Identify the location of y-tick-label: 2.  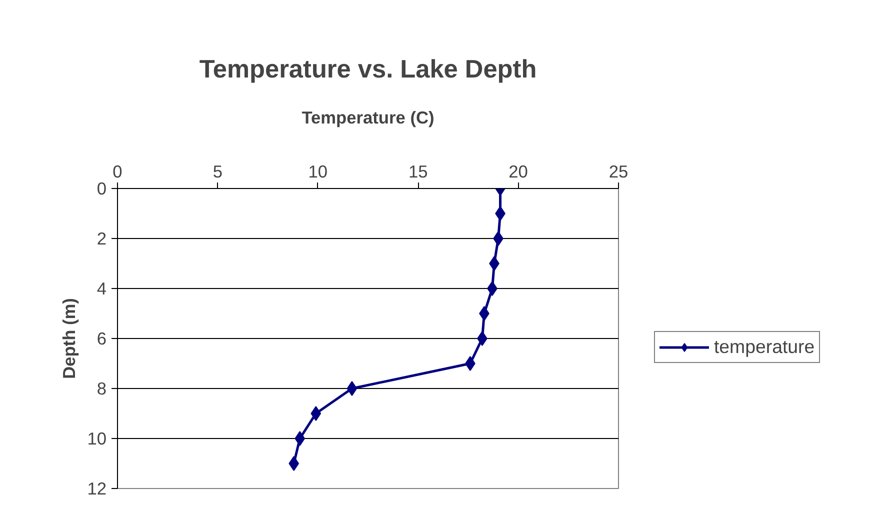
(101, 238).